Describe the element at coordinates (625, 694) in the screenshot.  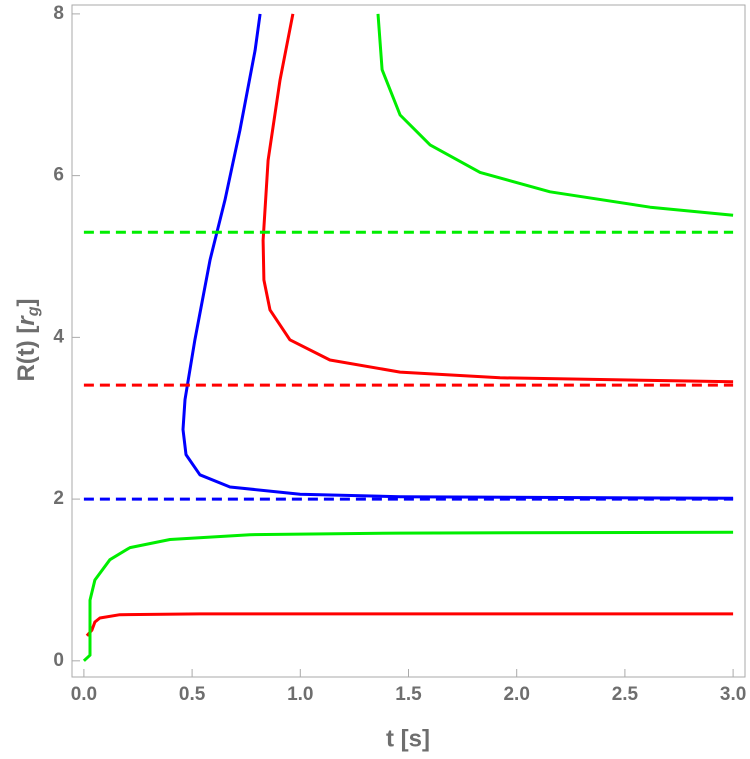
I see `x-tick-label: 2.5` at that location.